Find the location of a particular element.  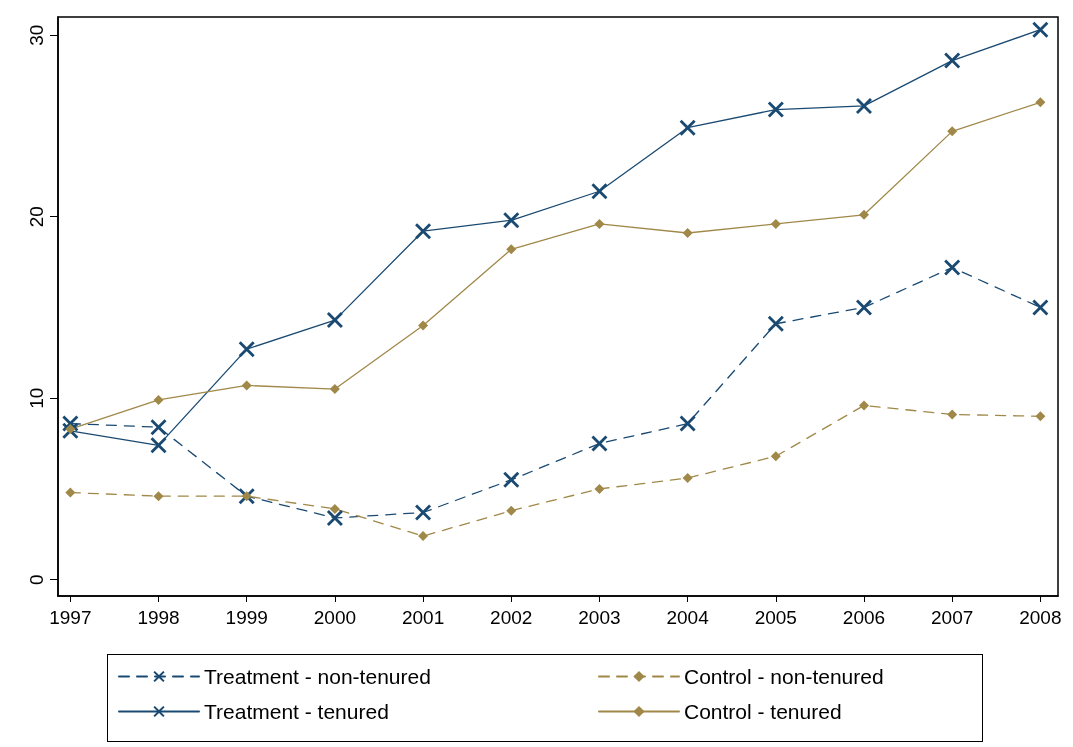

x-tick-label: 2001 is located at coordinates (423, 617).